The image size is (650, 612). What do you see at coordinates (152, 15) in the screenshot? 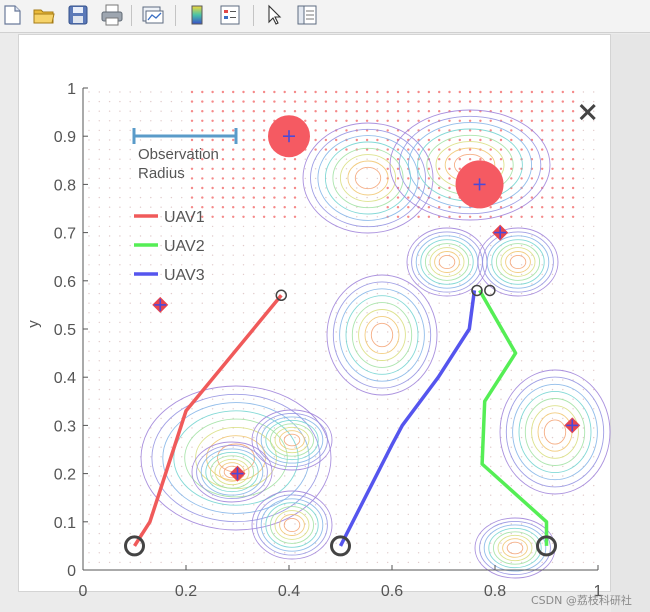
I see `link-plot-button` at bounding box center [152, 15].